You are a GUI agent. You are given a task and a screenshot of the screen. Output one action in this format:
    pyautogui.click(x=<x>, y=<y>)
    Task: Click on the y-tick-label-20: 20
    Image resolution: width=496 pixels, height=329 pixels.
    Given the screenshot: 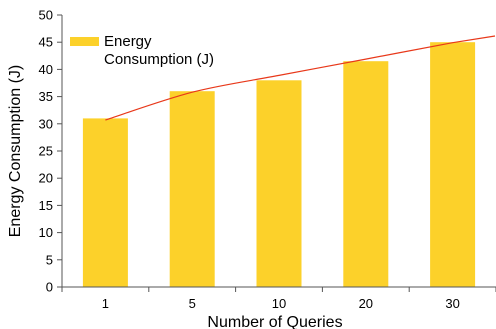 What is the action you would take?
    pyautogui.click(x=46, y=178)
    